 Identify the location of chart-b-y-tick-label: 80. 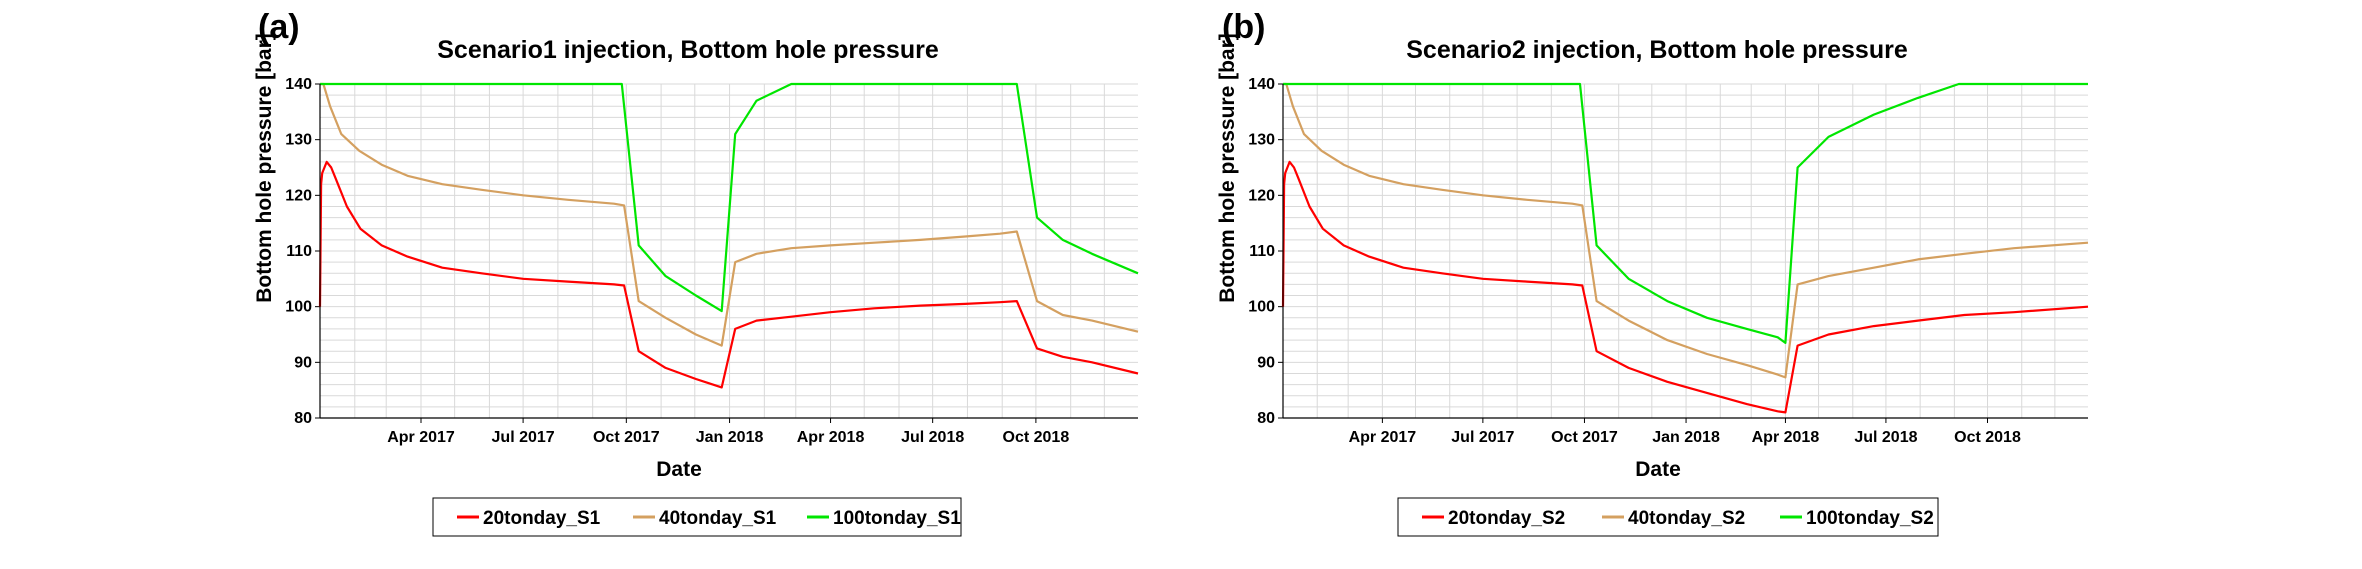
(1266, 418).